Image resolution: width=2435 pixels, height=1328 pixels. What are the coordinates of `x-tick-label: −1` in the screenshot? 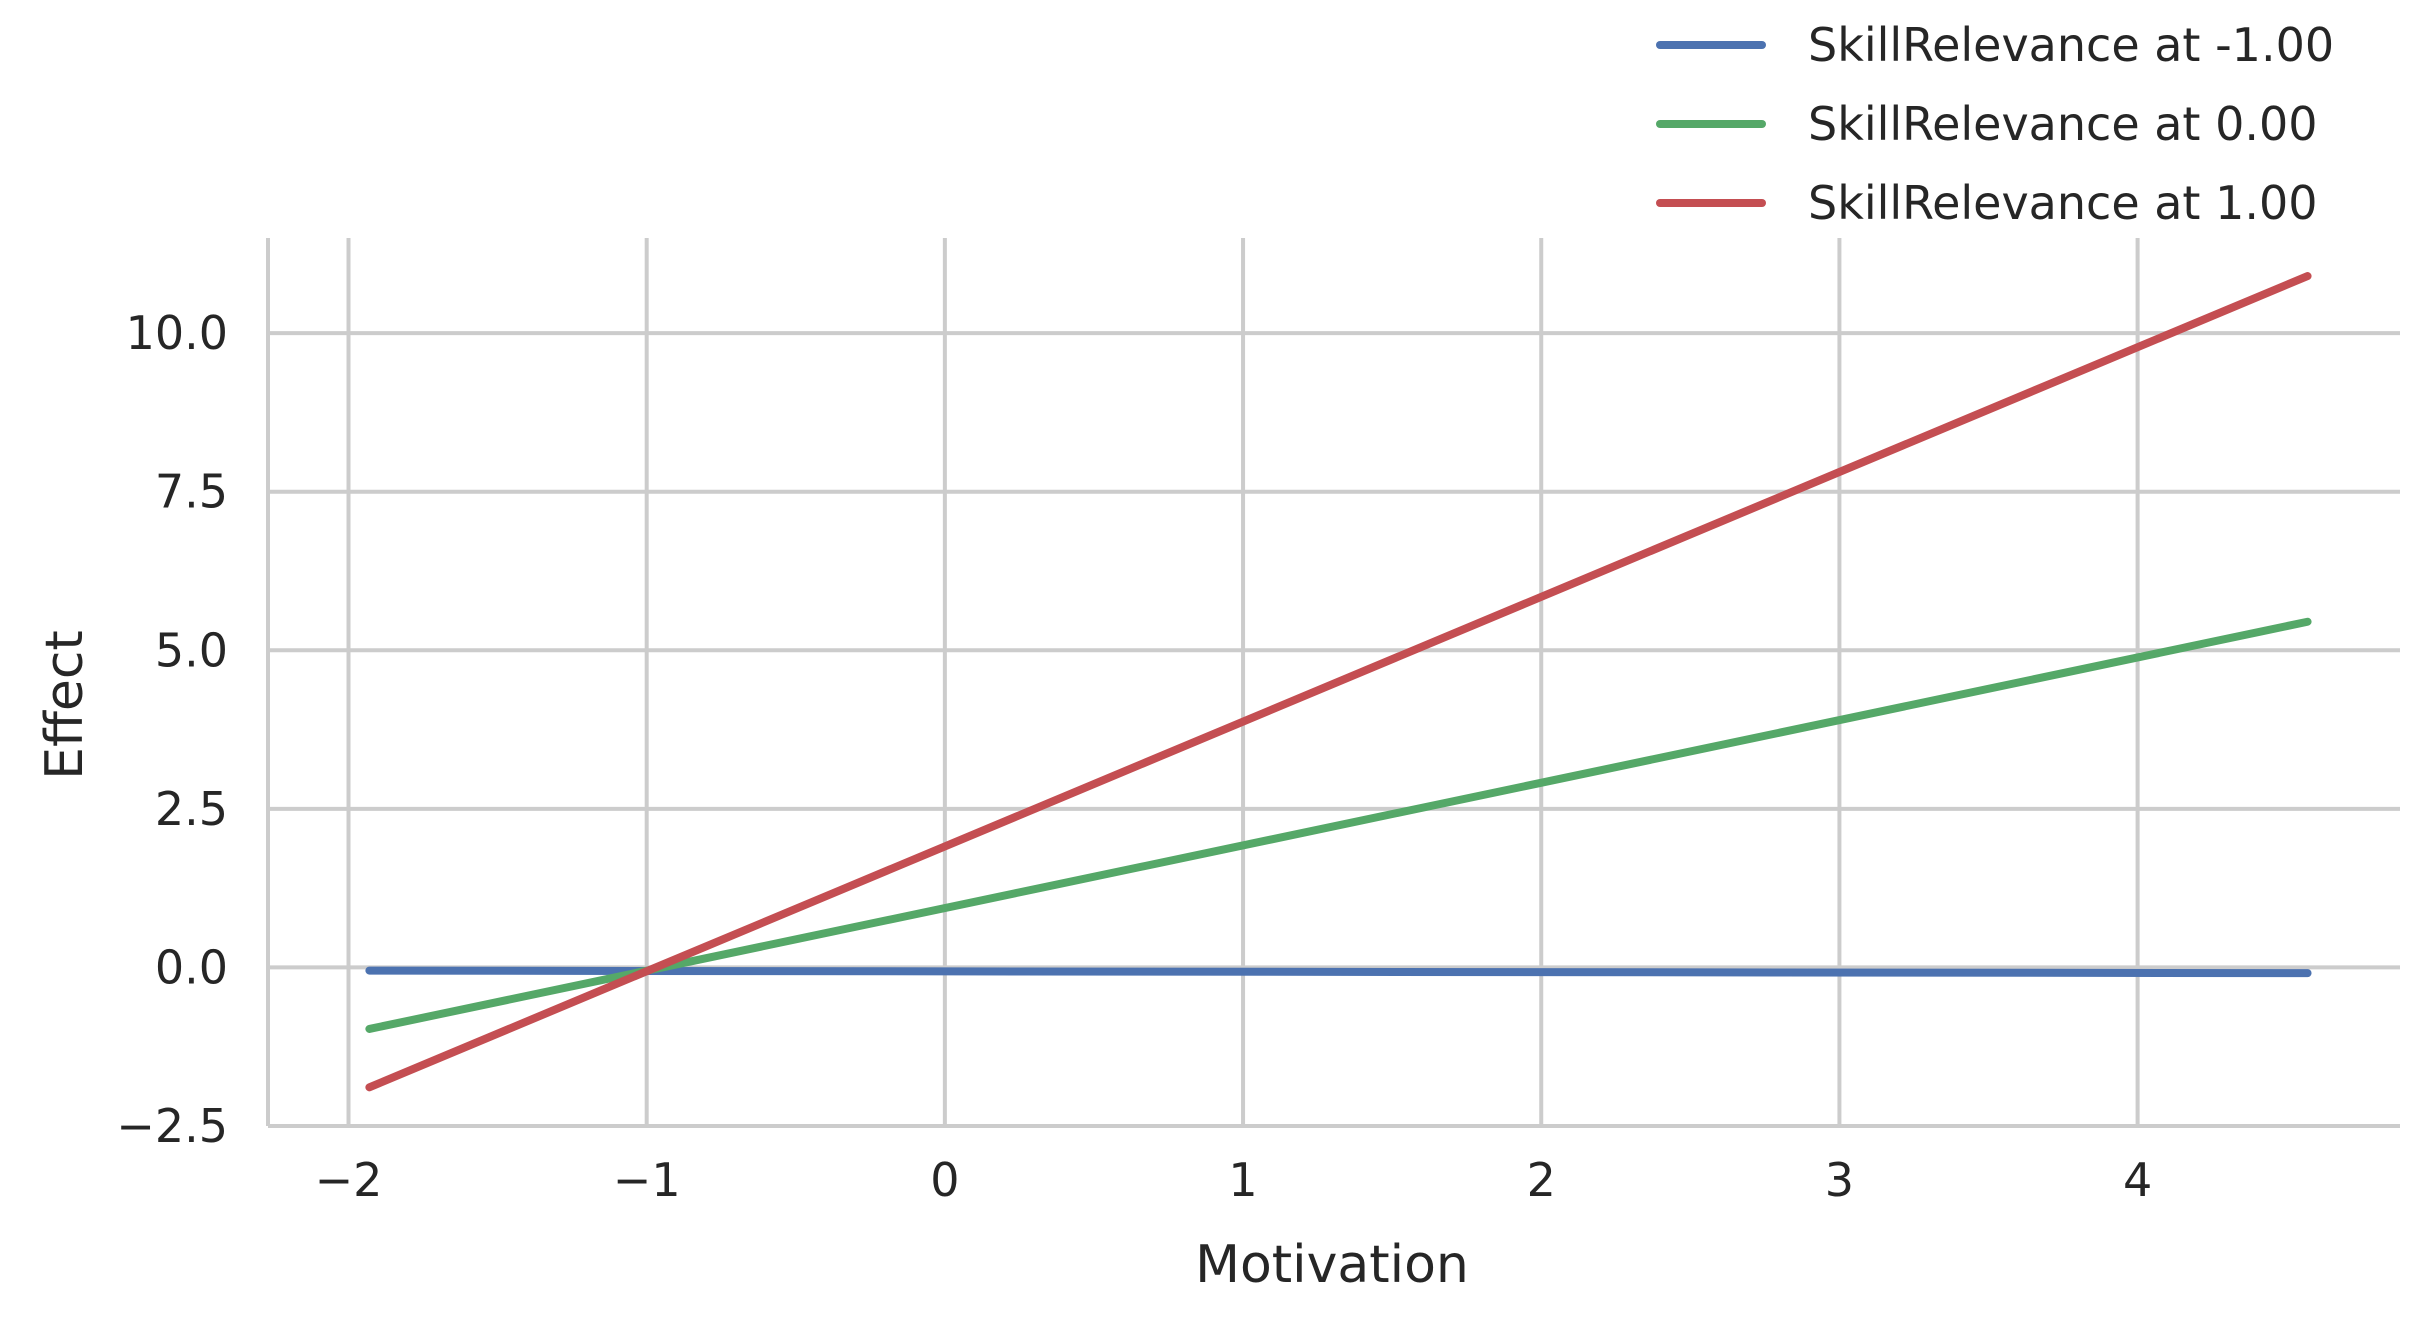 It's located at (647, 1180).